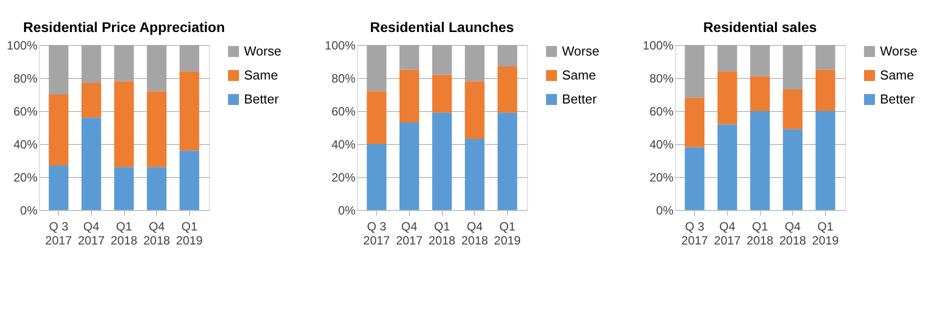 The width and height of the screenshot is (942, 320). I want to click on chart-title: Residential Launches, so click(442, 27).